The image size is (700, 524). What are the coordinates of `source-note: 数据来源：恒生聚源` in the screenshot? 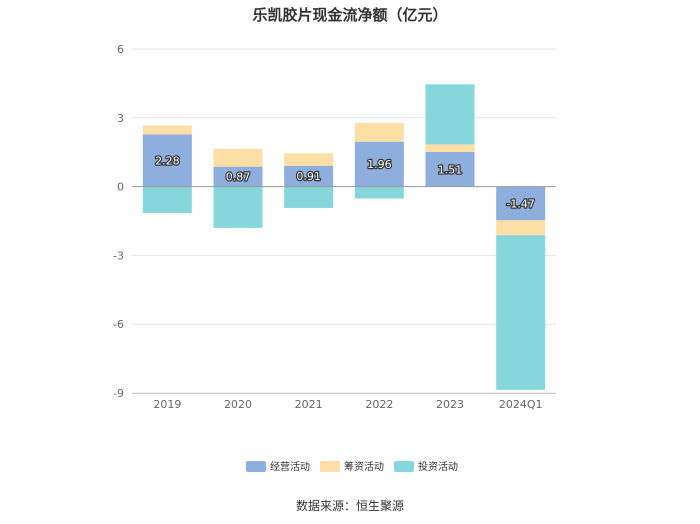 It's located at (349, 506).